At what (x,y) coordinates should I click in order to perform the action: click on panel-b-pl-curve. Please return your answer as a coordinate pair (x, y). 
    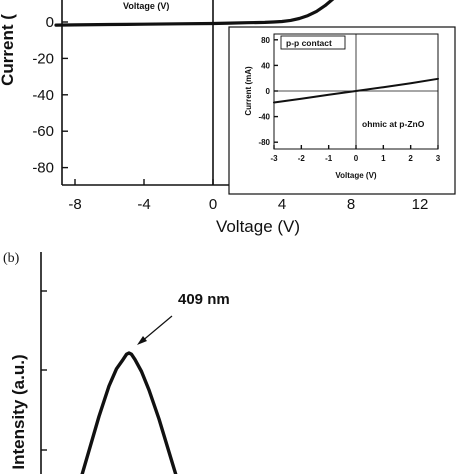
    Looking at the image, I should click on (129, 412).